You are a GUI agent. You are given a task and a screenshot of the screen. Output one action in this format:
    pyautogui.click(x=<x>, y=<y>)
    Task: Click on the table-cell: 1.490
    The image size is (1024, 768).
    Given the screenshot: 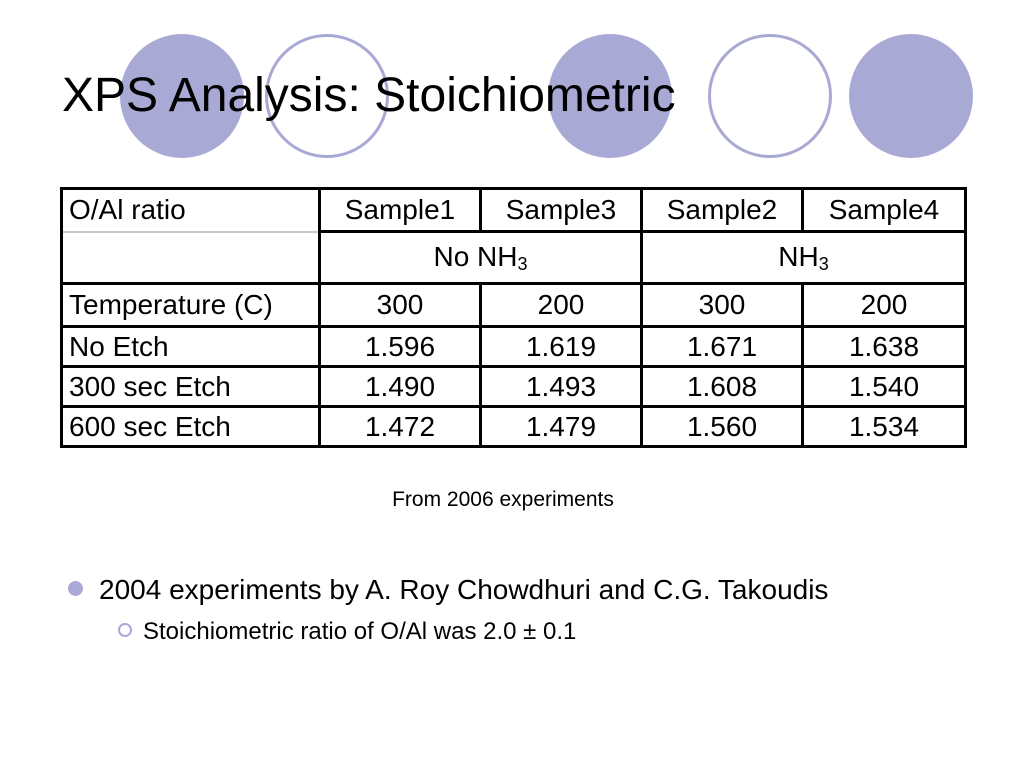 What is the action you would take?
    pyautogui.click(x=400, y=386)
    